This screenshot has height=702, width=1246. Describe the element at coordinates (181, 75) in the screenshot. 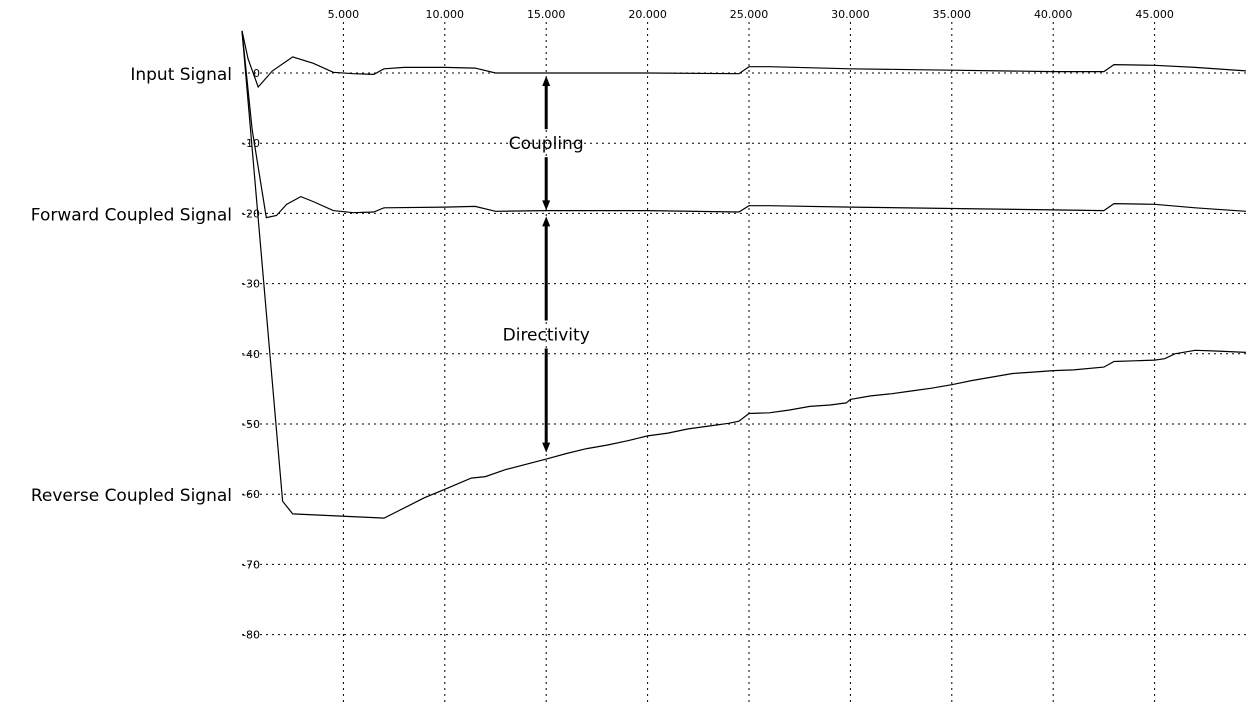

I see `input-signal-label: Input Signal` at that location.